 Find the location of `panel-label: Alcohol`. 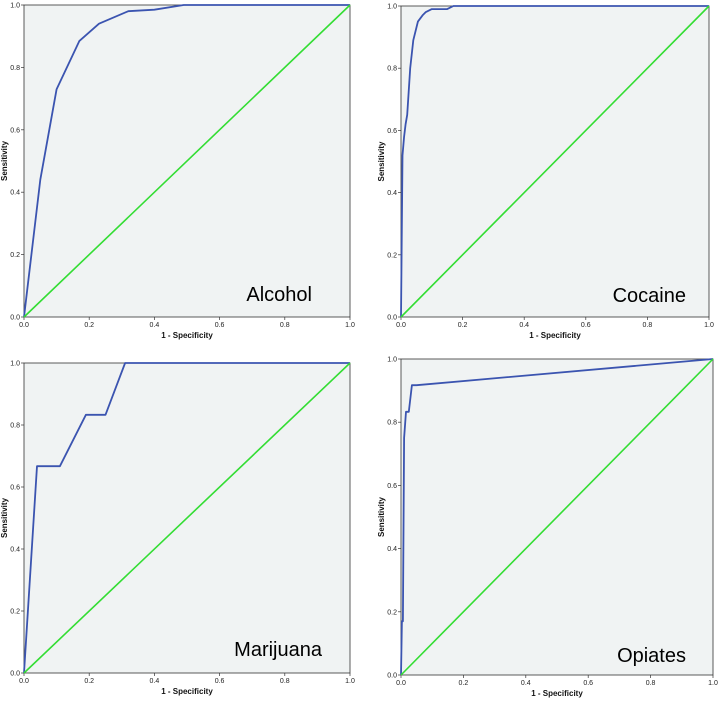

panel-label: Alcohol is located at coordinates (279, 295).